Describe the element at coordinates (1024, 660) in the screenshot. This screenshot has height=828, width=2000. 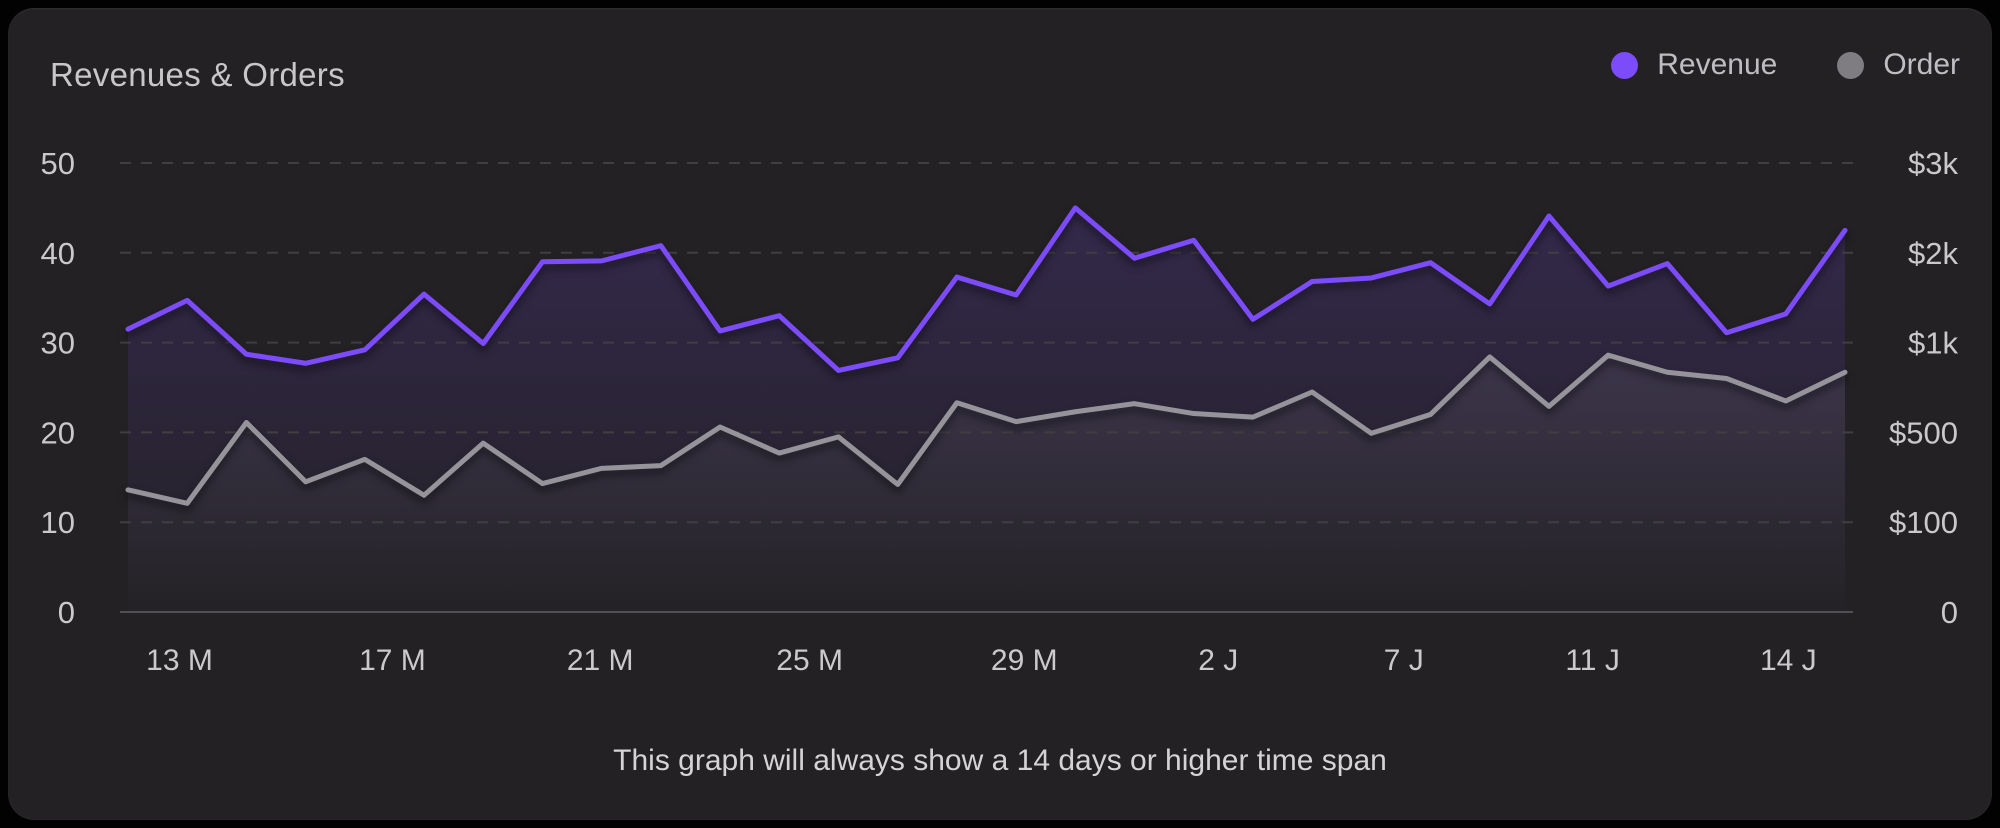
I see `x-axis-label: 29 M` at that location.